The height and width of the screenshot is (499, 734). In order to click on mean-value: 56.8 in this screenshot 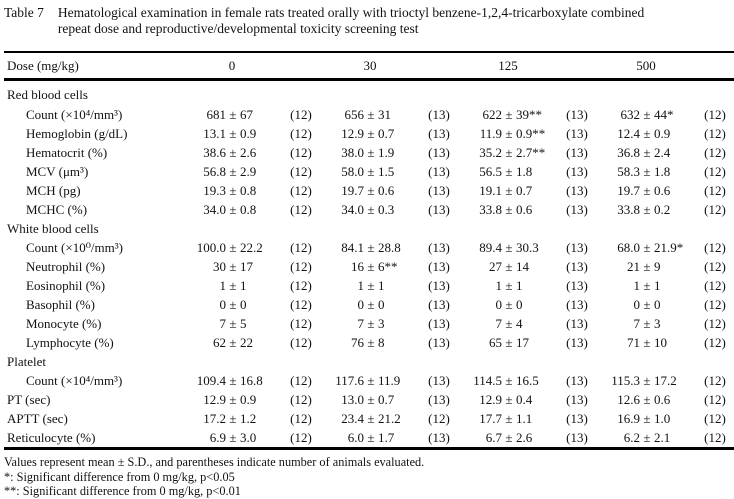, I will do `click(214, 171)`.